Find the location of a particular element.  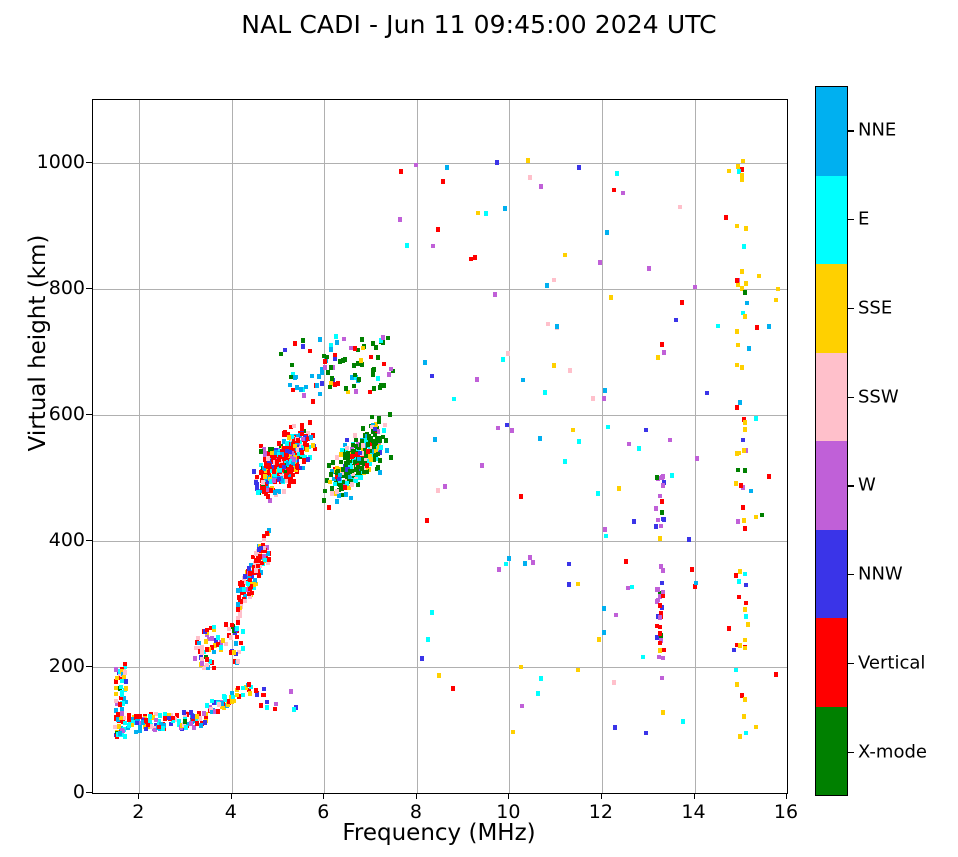

y-axis-label: Virtual height (km) is located at coordinates (38, 343).